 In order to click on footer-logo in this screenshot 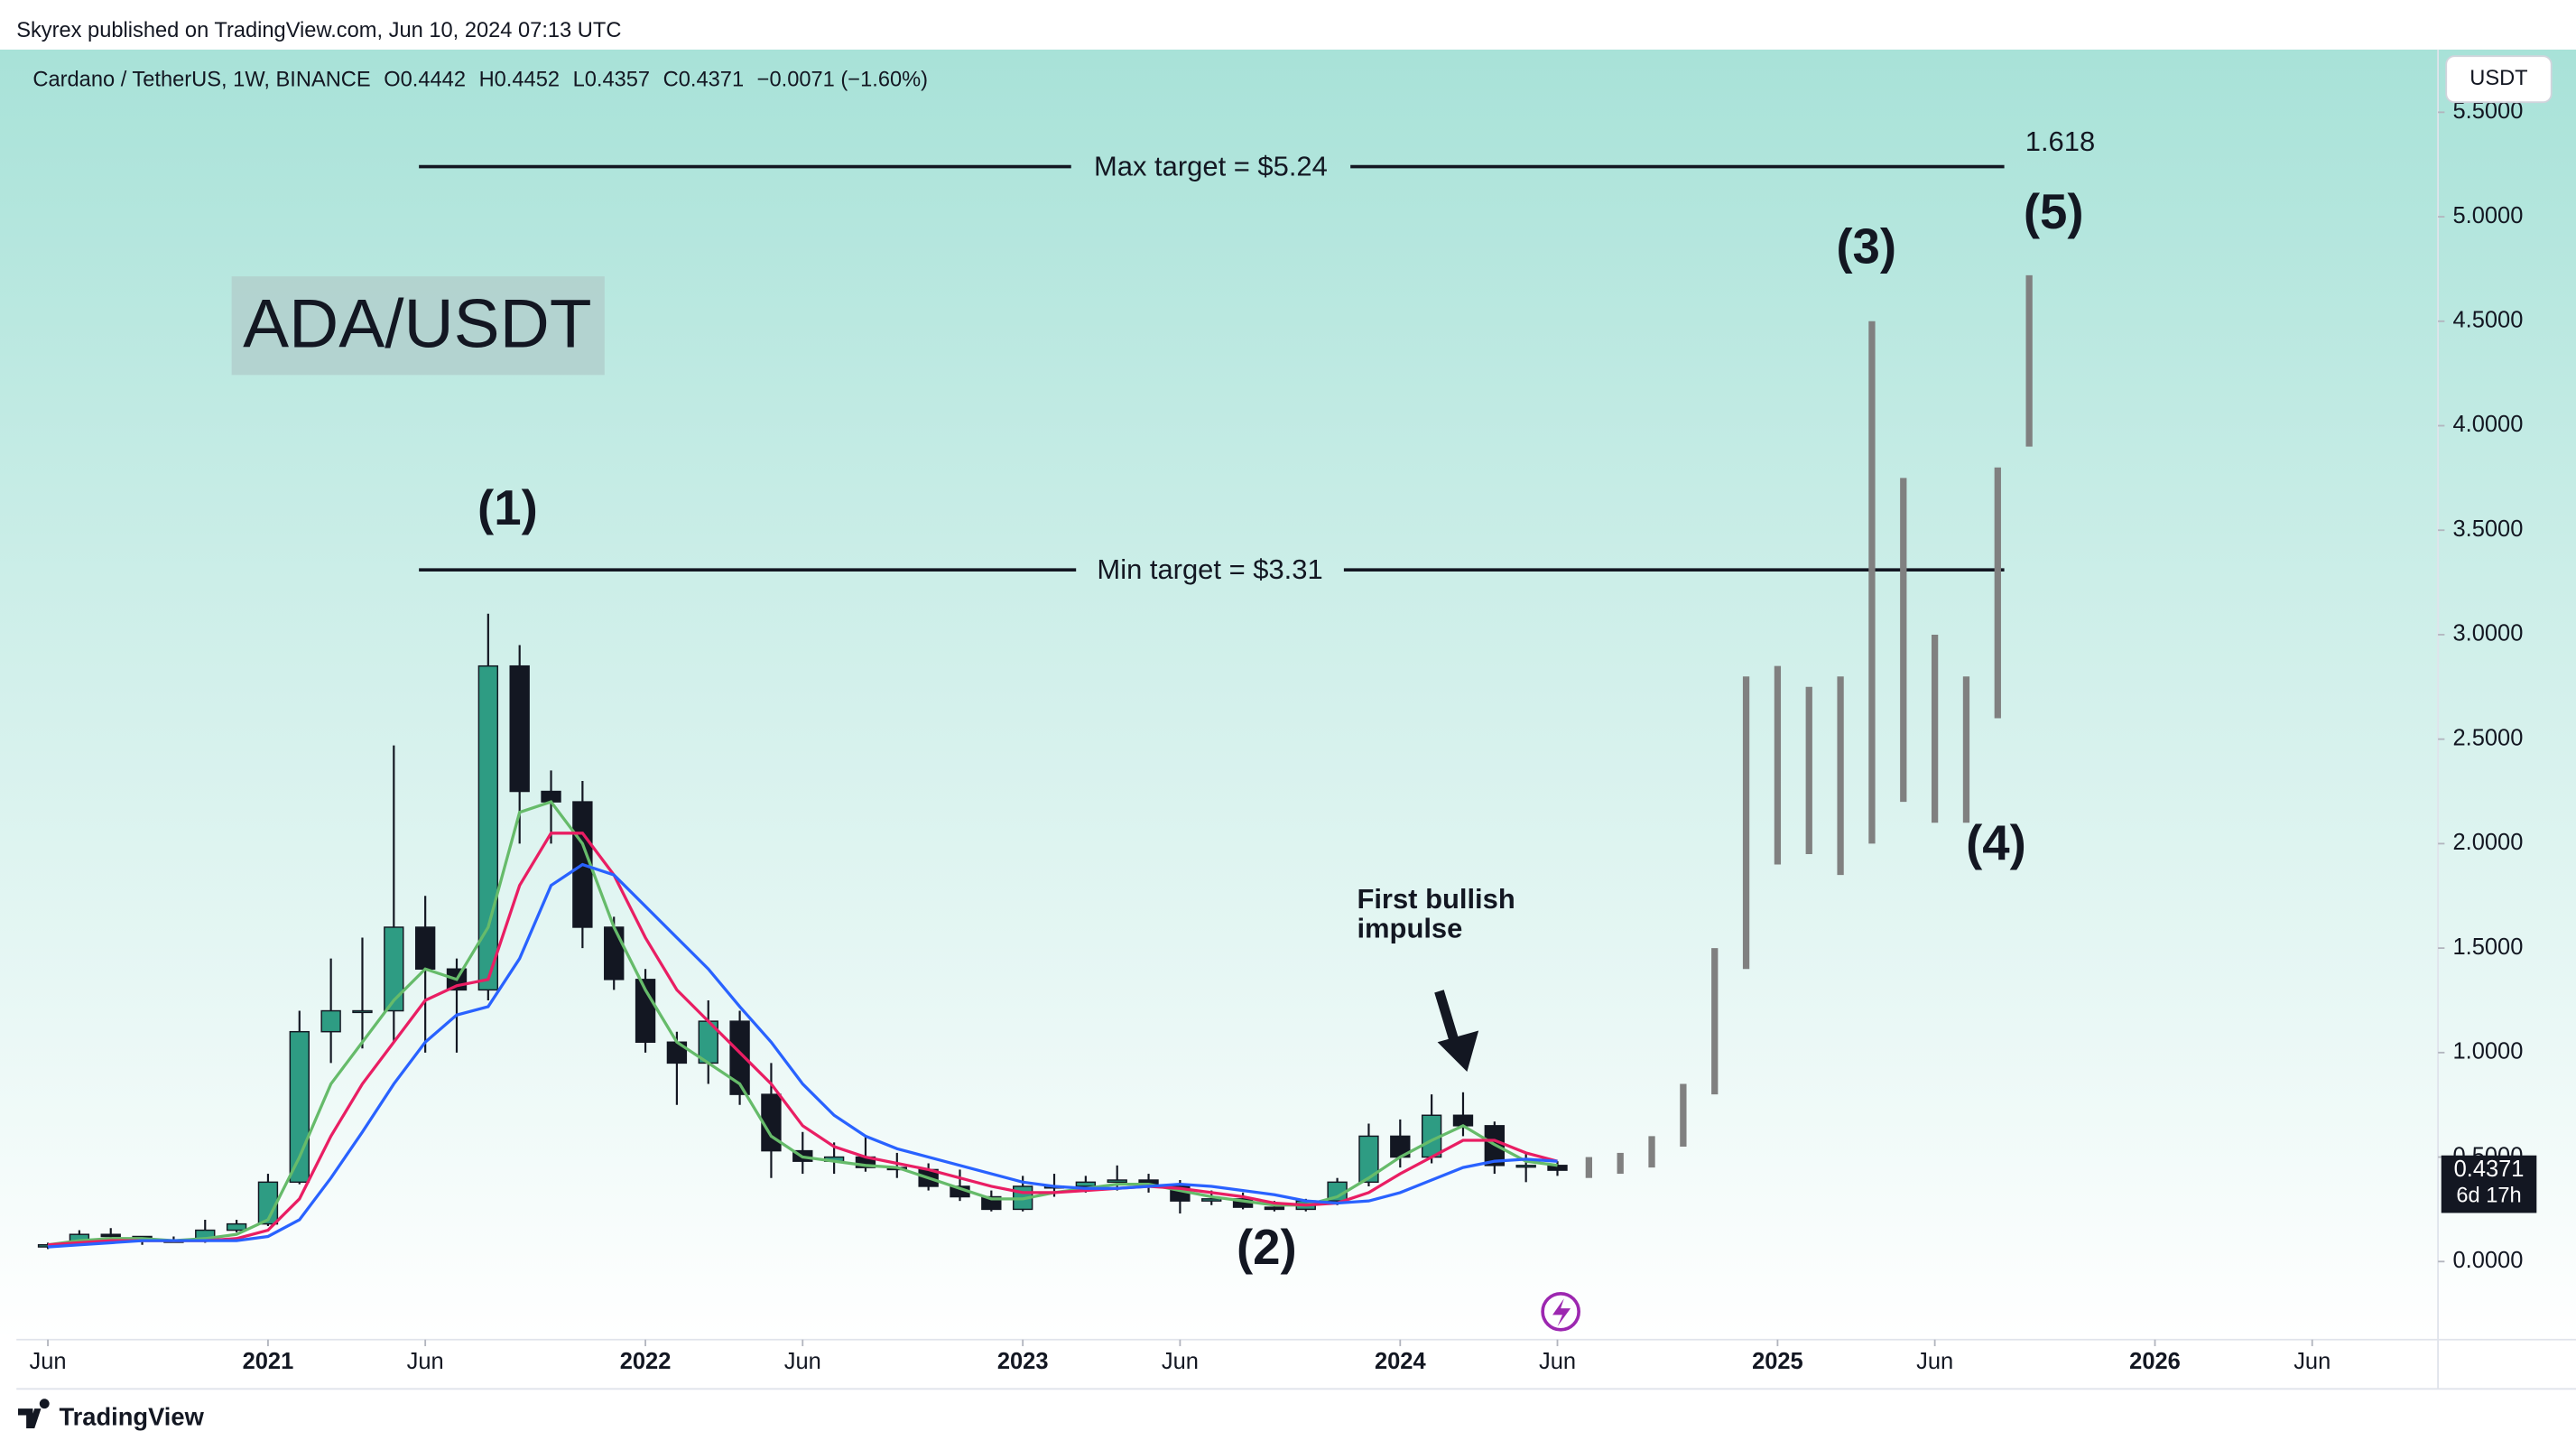, I will do `click(34, 1414)`.